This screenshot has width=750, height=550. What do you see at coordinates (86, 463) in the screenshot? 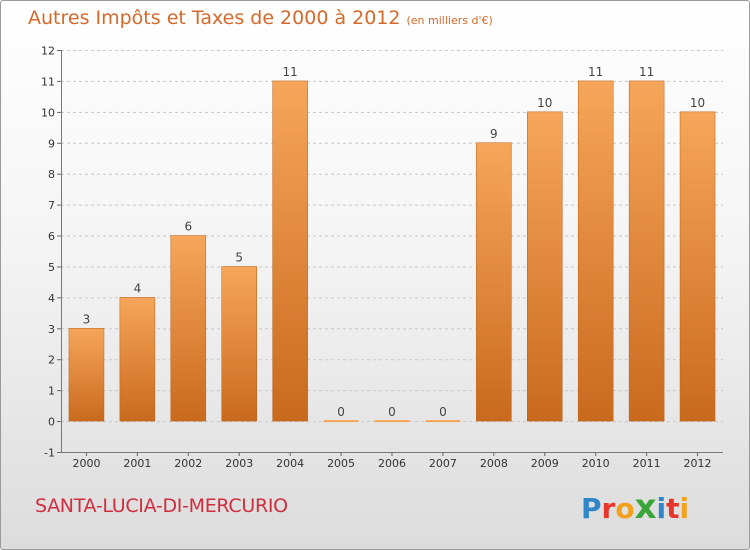
I see `x-tick-label: 2000` at bounding box center [86, 463].